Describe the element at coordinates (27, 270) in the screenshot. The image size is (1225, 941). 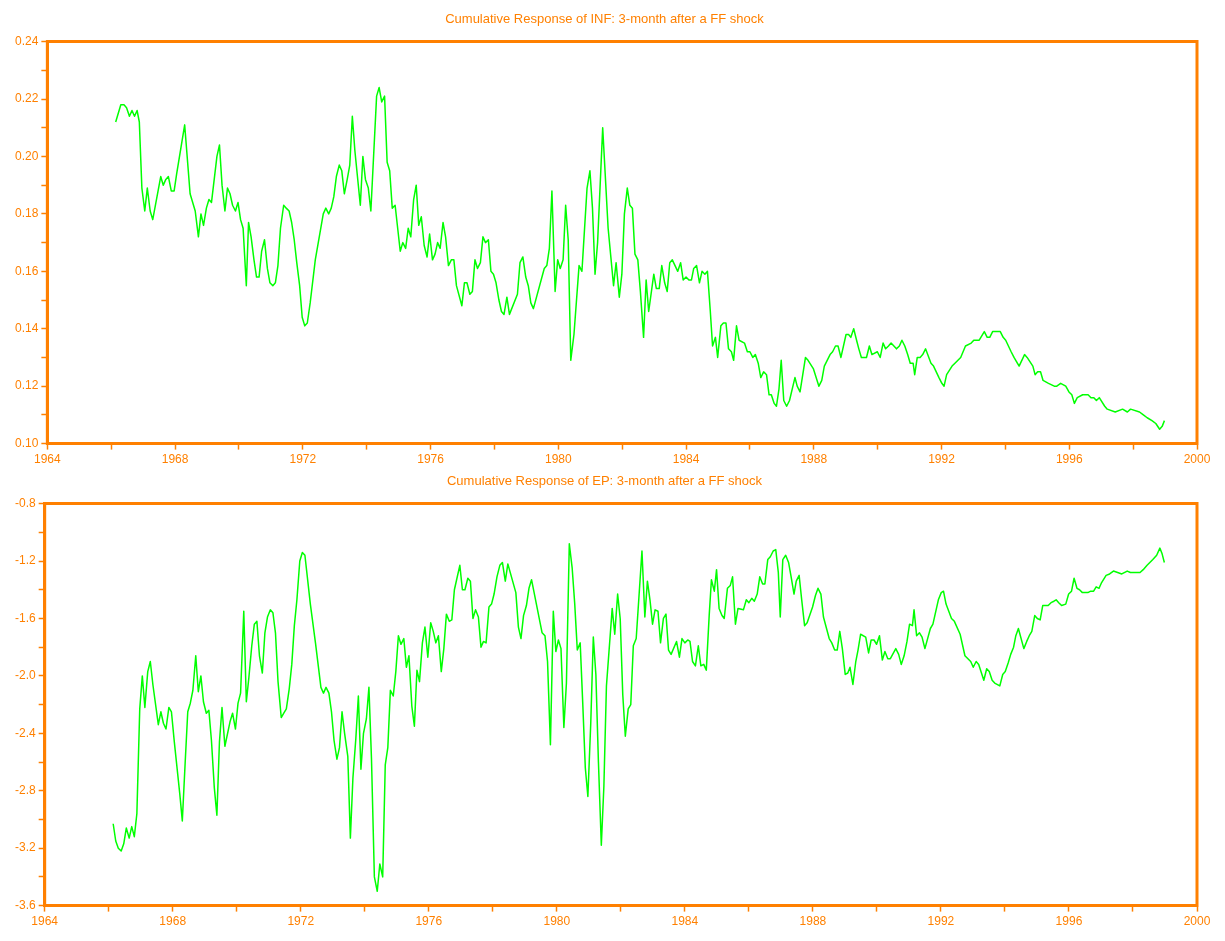
I see `y-tick-label: 0.16` at that location.